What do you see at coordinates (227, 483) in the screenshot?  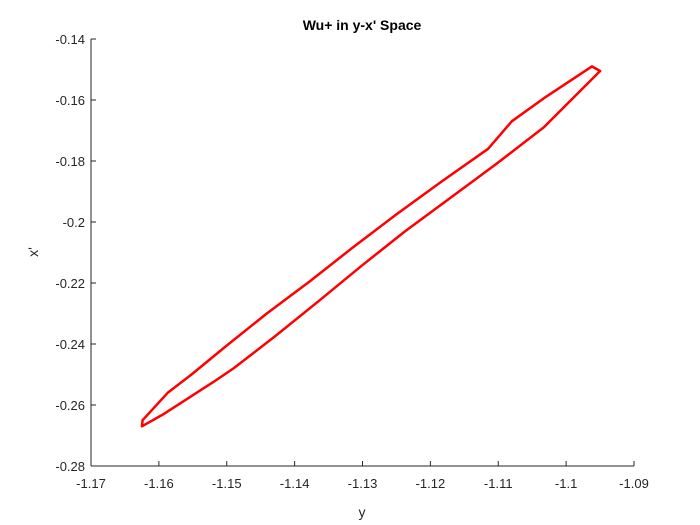 I see `x-tick-label: -1.15` at bounding box center [227, 483].